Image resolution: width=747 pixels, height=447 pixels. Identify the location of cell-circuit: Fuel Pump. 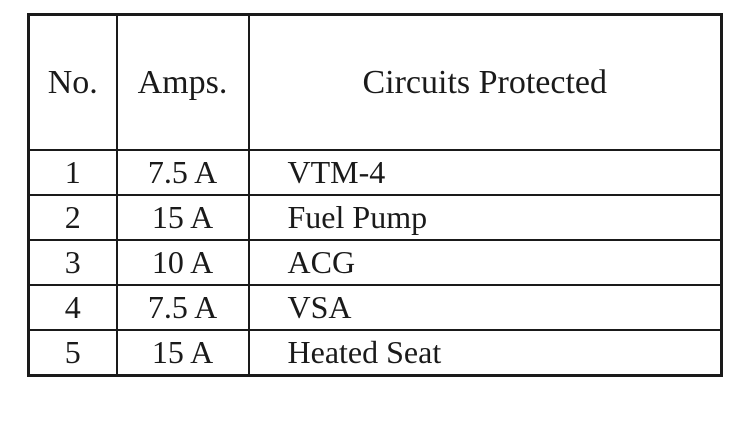
(485, 217).